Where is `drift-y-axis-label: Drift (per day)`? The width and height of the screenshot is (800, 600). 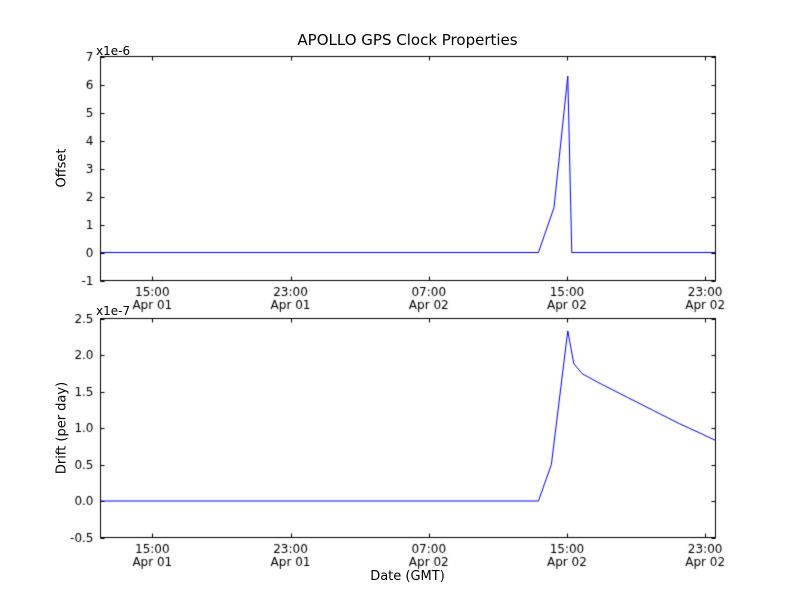
drift-y-axis-label: Drift (per day) is located at coordinates (62, 428).